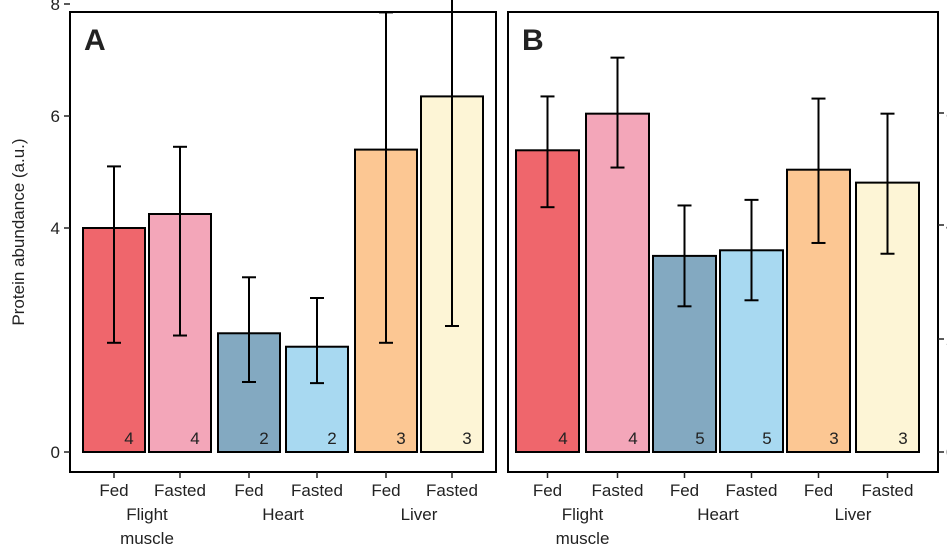  Describe the element at coordinates (55, 452) in the screenshot. I see `y-tick-label: 0` at that location.